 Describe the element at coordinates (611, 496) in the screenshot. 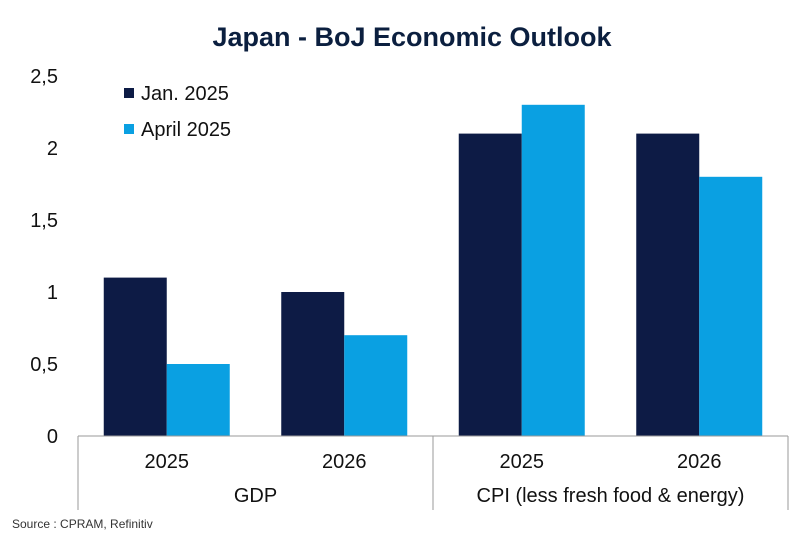

I see `x-group-label: CPI (less fresh food & energy)` at that location.